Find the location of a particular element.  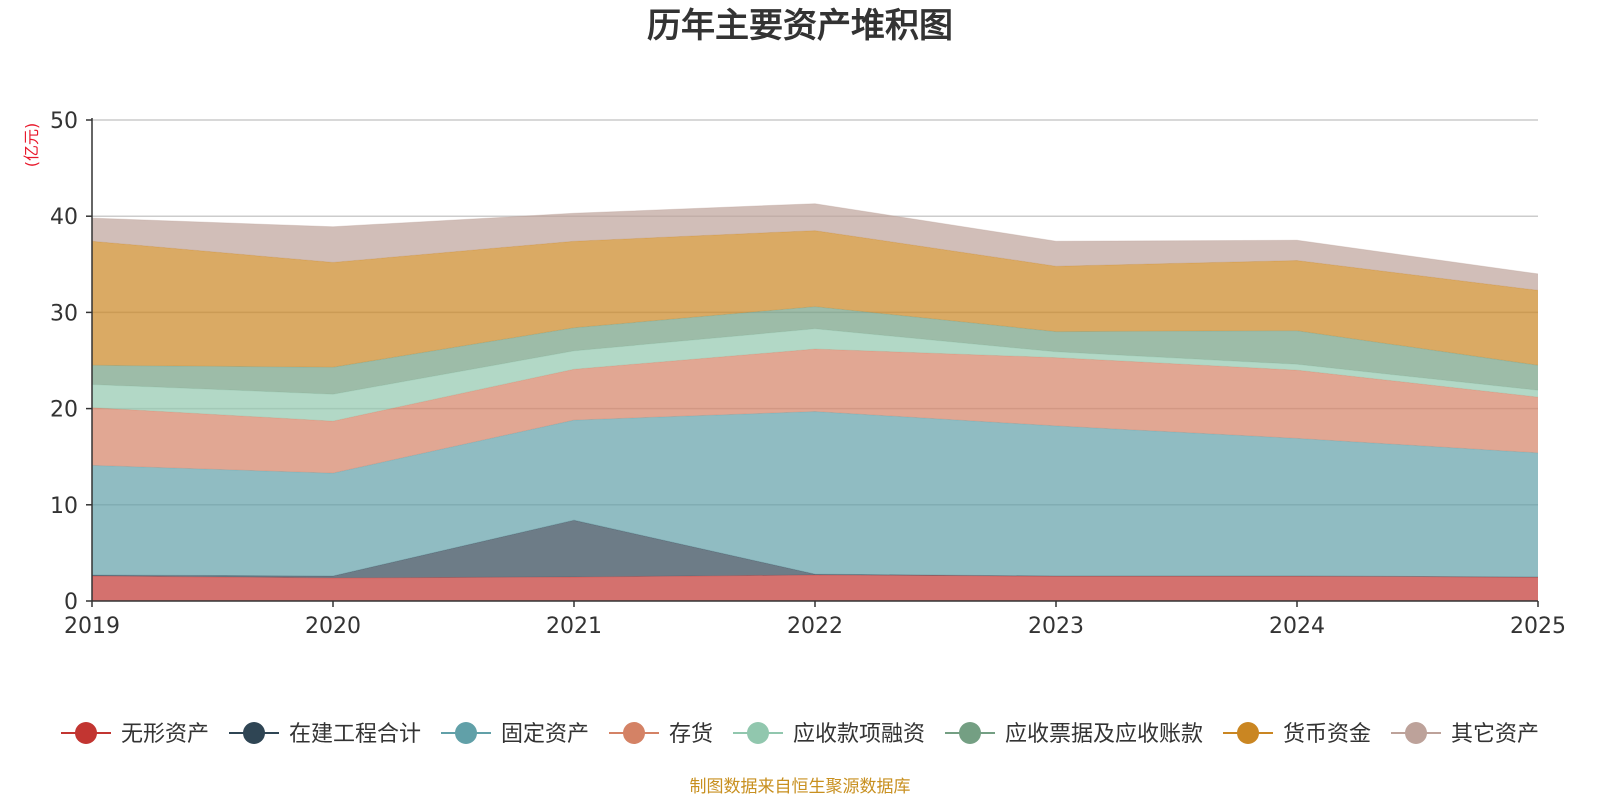

legend-label: 无形资产 is located at coordinates (165, 734).